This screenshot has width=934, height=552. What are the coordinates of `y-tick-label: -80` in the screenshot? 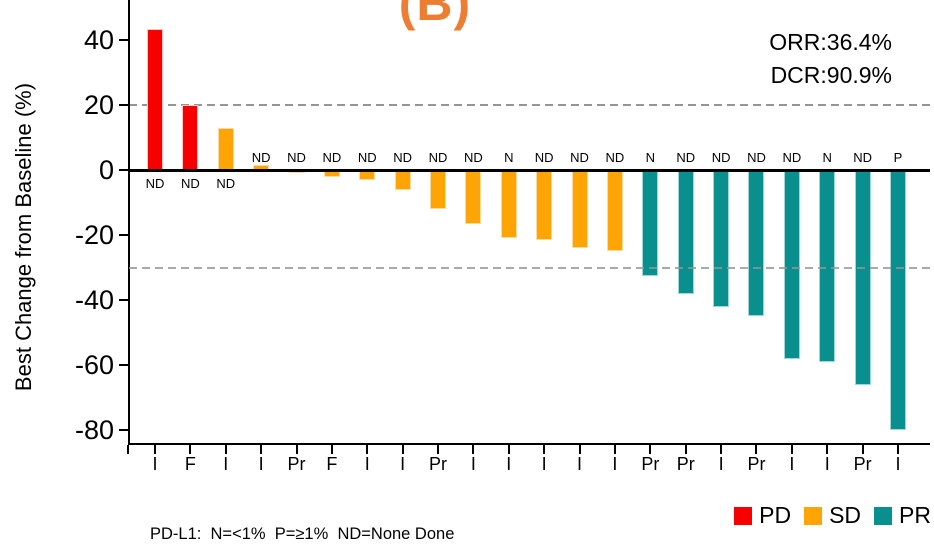 It's located at (94, 430).